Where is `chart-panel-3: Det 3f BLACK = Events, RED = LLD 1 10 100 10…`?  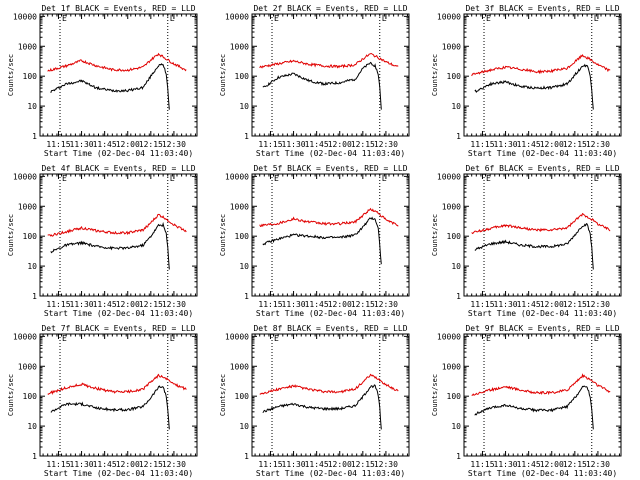
chart-panel-3: Det 3f BLACK = Events, RED = LLD 1 10 100 10… is located at coordinates (526, 81).